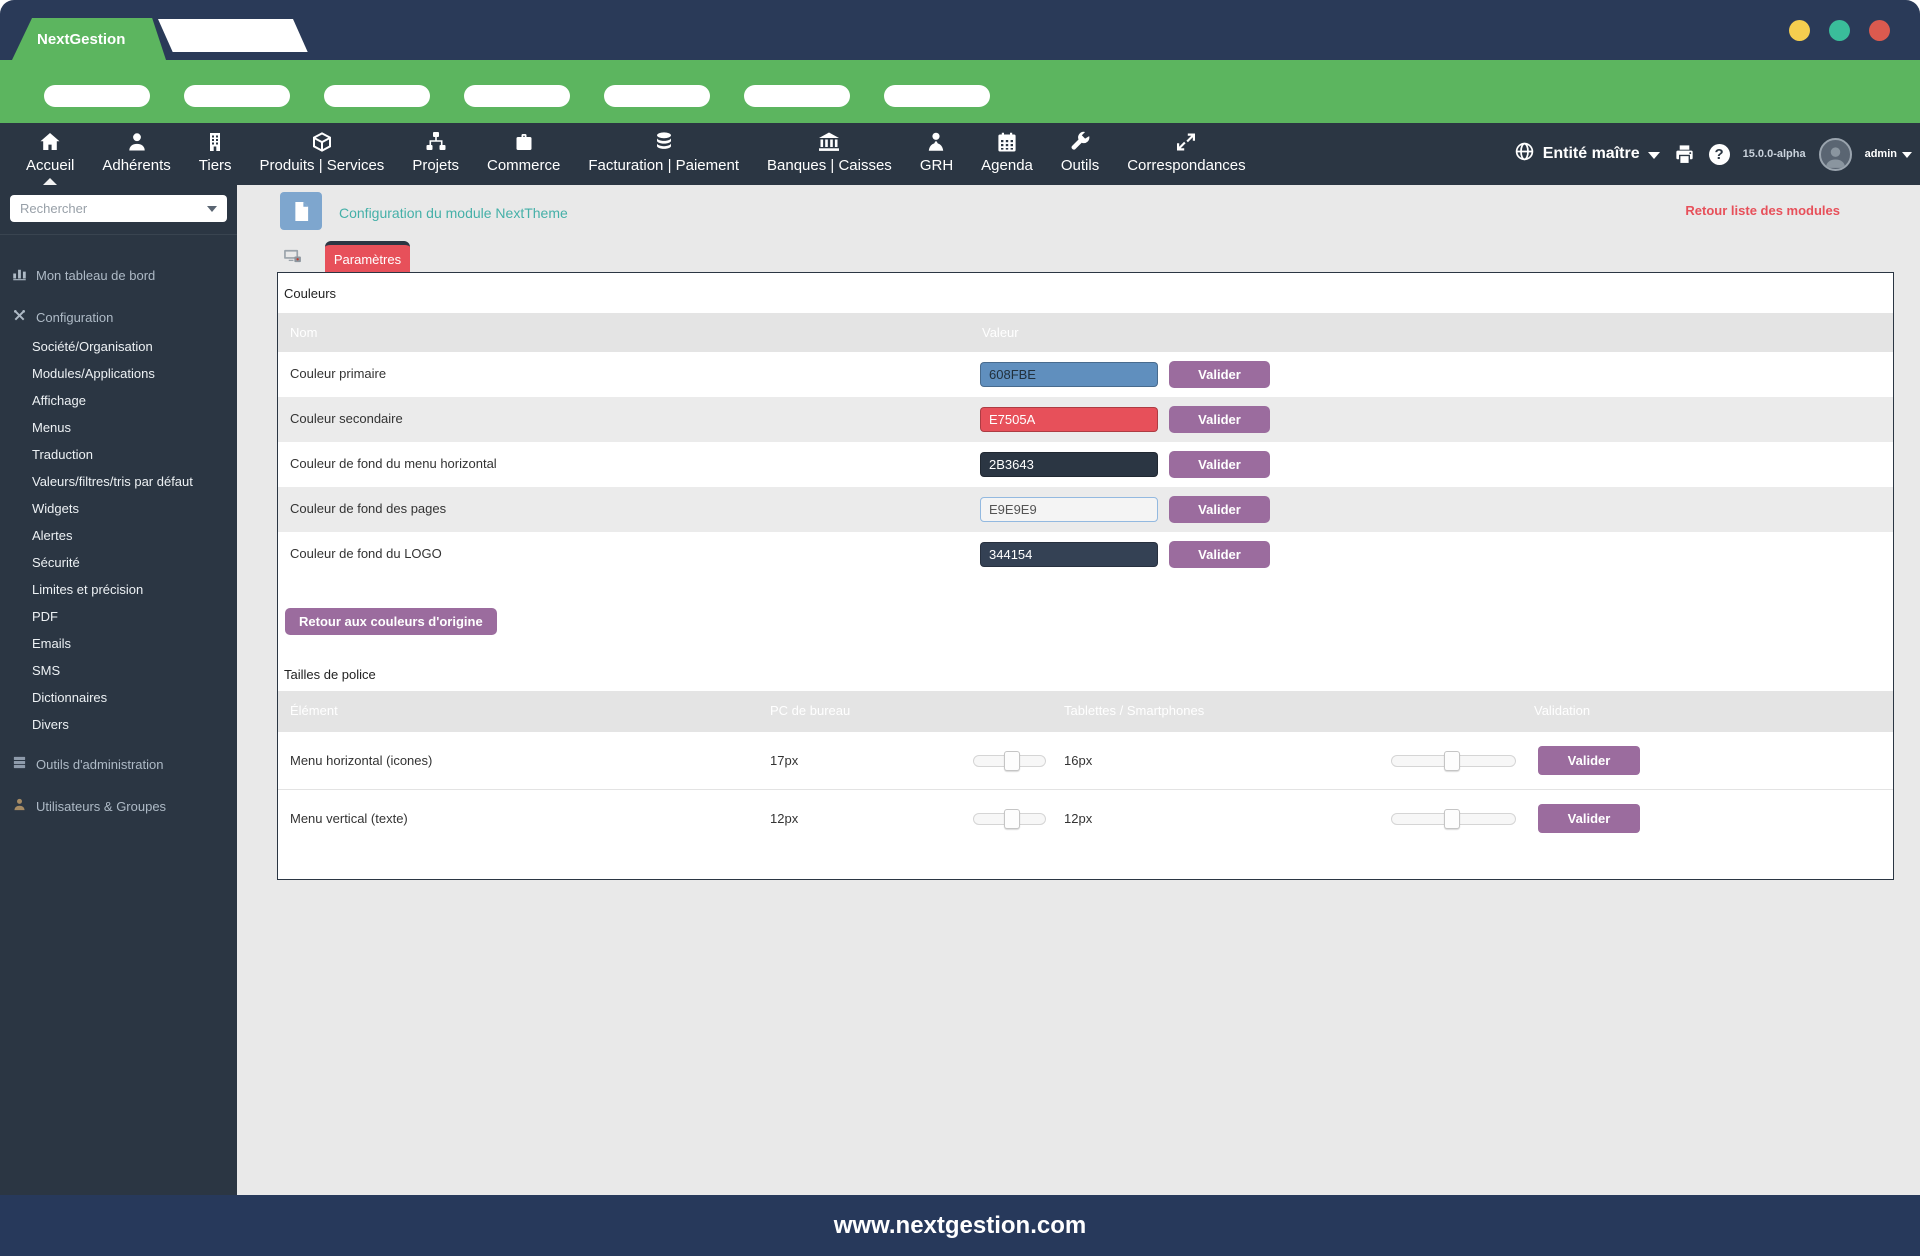 Image resolution: width=1920 pixels, height=1256 pixels. Describe the element at coordinates (810, 710) in the screenshot. I see `column-header-desktop: PC de bureau` at that location.